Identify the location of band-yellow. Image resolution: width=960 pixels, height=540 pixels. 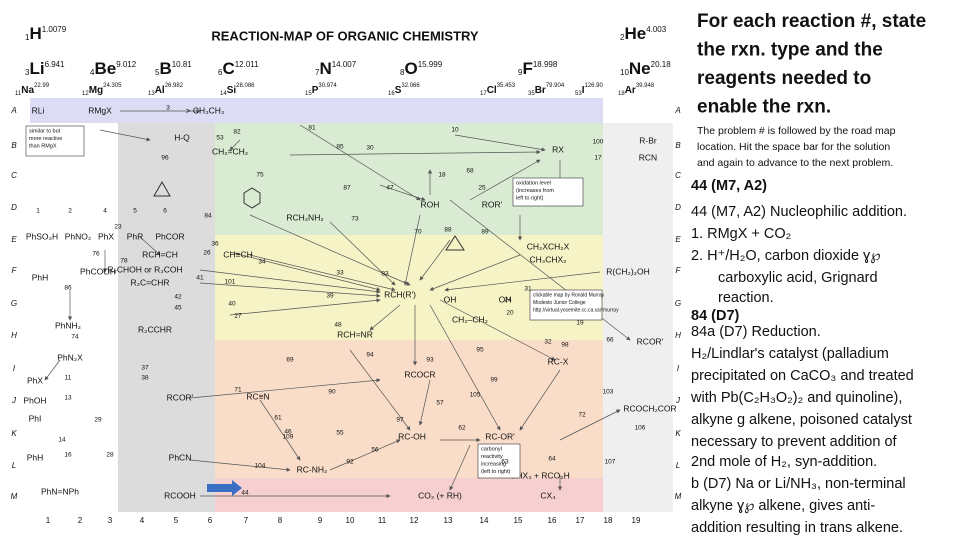
(409, 287).